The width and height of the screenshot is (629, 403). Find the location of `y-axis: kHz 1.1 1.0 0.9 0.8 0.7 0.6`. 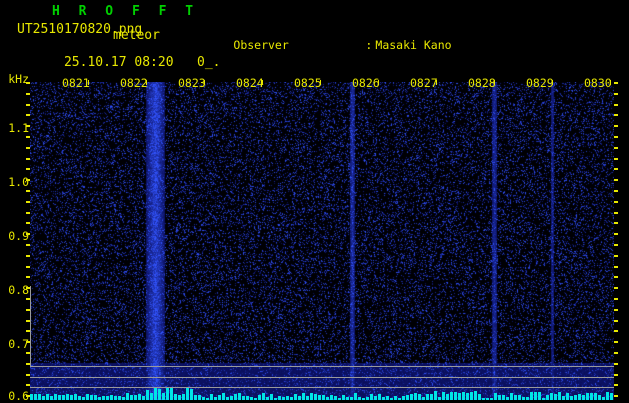

y-axis: kHz 1.1 1.0 0.9 0.8 0.7 0.6 is located at coordinates (15, 236).